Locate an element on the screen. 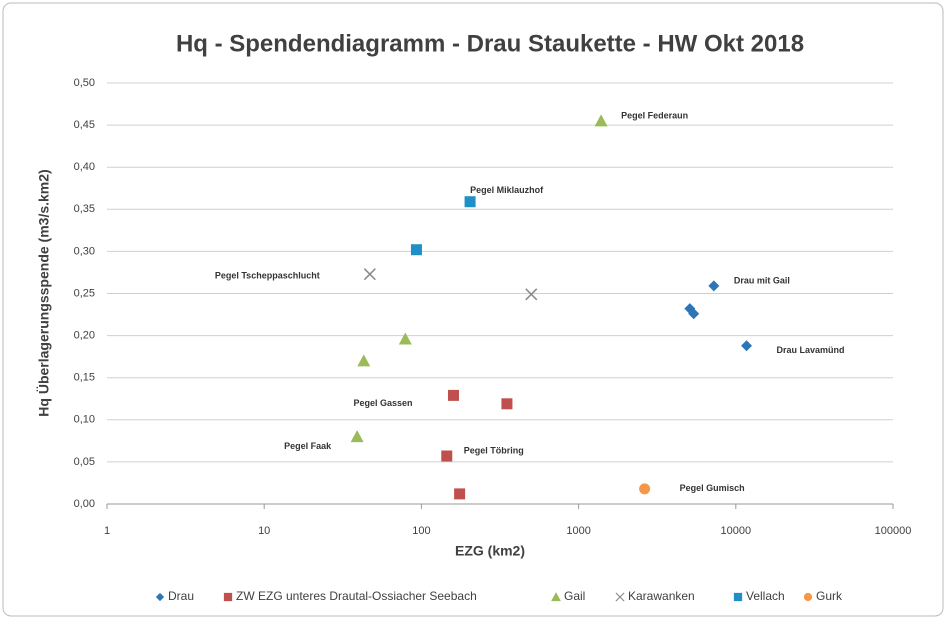 This screenshot has width=947, height=620. legend-label: Karawanken is located at coordinates (661, 596).